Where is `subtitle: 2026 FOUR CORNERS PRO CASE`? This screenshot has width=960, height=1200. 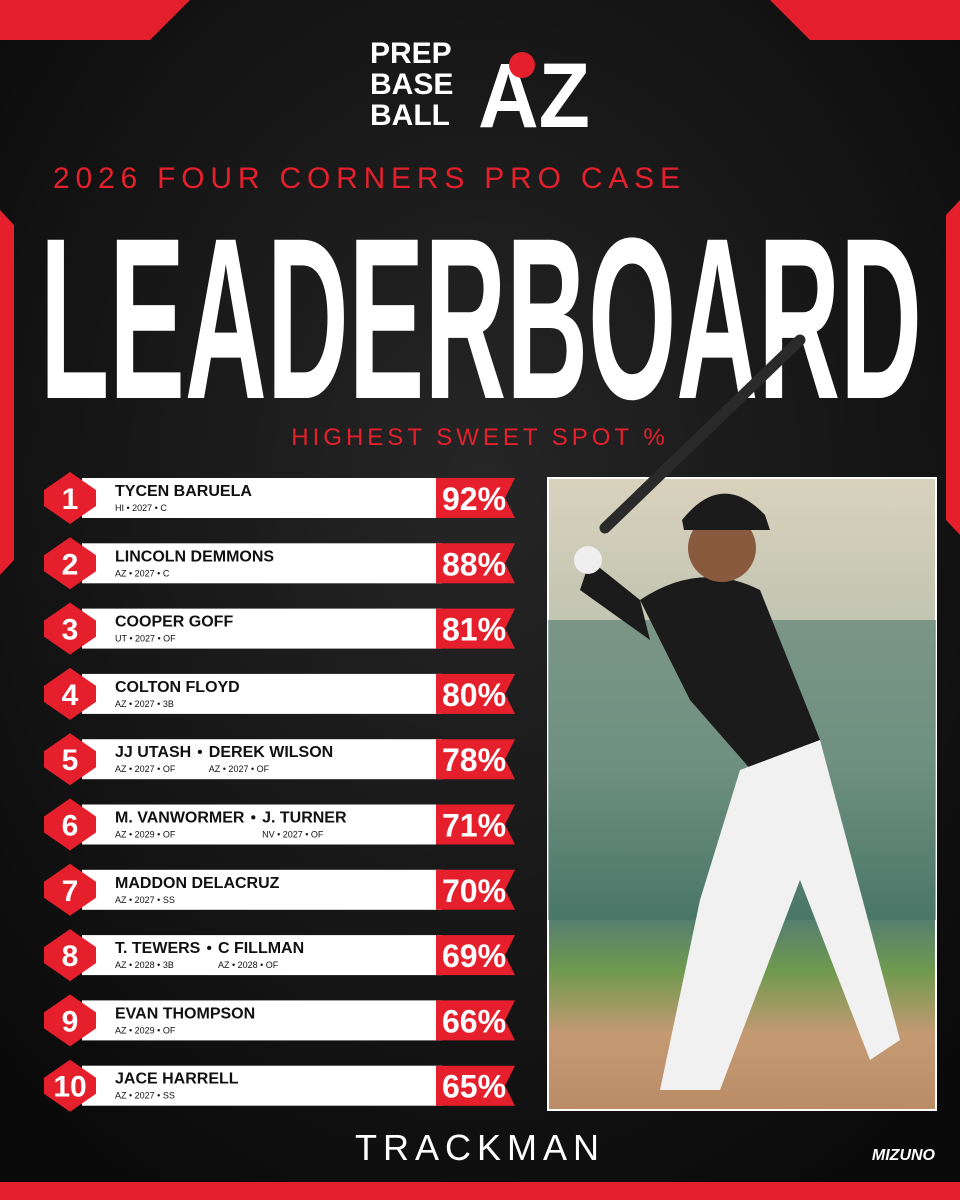 subtitle: 2026 FOUR CORNERS PRO CASE is located at coordinates (368, 178).